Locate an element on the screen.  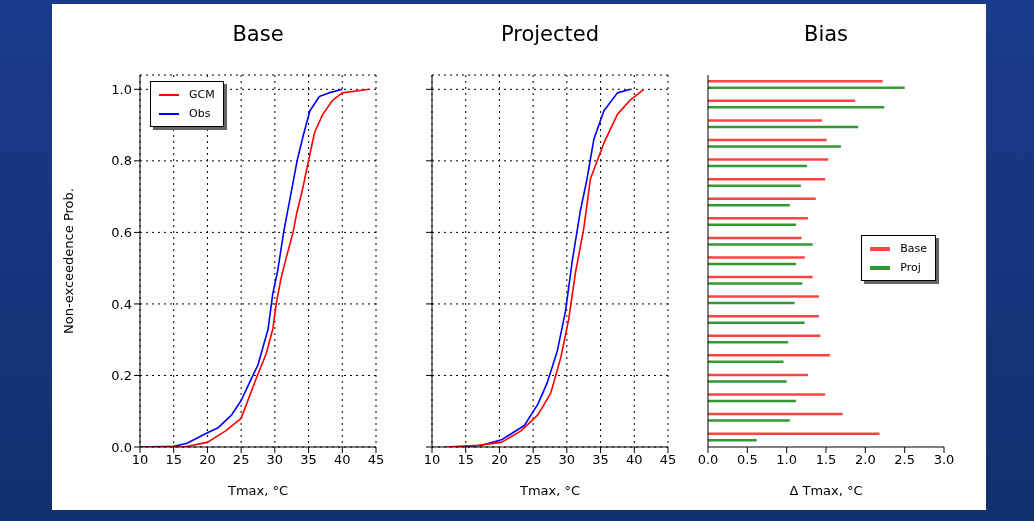
y-axis-title: Non-exceedence Prob. is located at coordinates (68, 261).